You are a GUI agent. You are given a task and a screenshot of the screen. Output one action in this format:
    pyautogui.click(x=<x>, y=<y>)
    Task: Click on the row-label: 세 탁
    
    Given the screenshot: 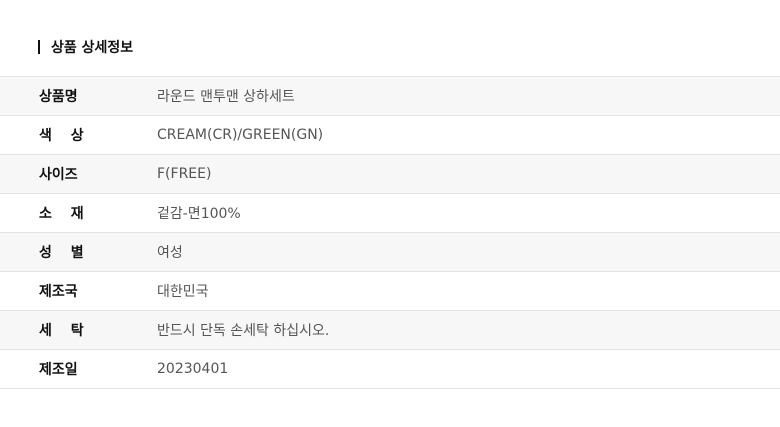 What is the action you would take?
    pyautogui.click(x=61, y=331)
    